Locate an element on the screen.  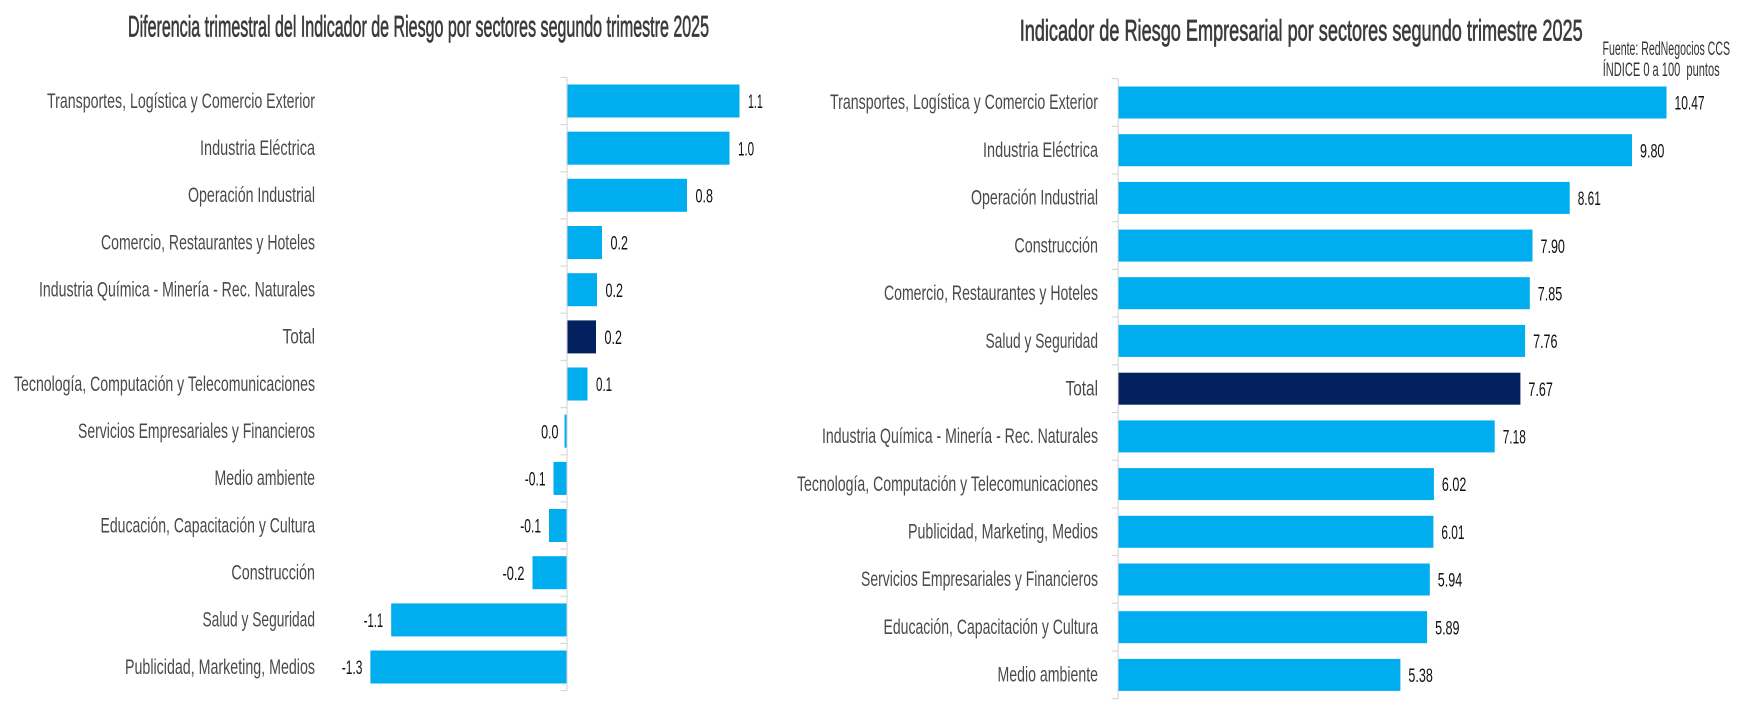
svg-text: 0.0 is located at coordinates (549, 432).